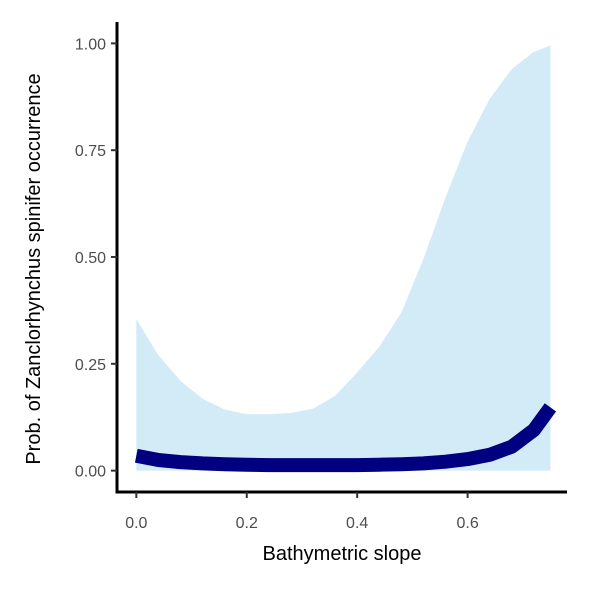 Image resolution: width=590 pixels, height=590 pixels. Describe the element at coordinates (467, 523) in the screenshot. I see `x-tick-label: 0.6` at that location.